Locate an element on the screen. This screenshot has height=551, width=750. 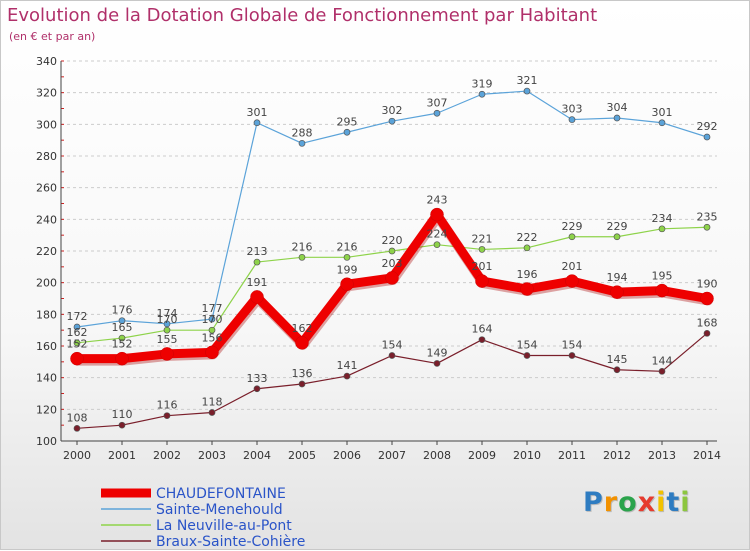
y-tick-label: 260 is located at coordinates (46, 188).